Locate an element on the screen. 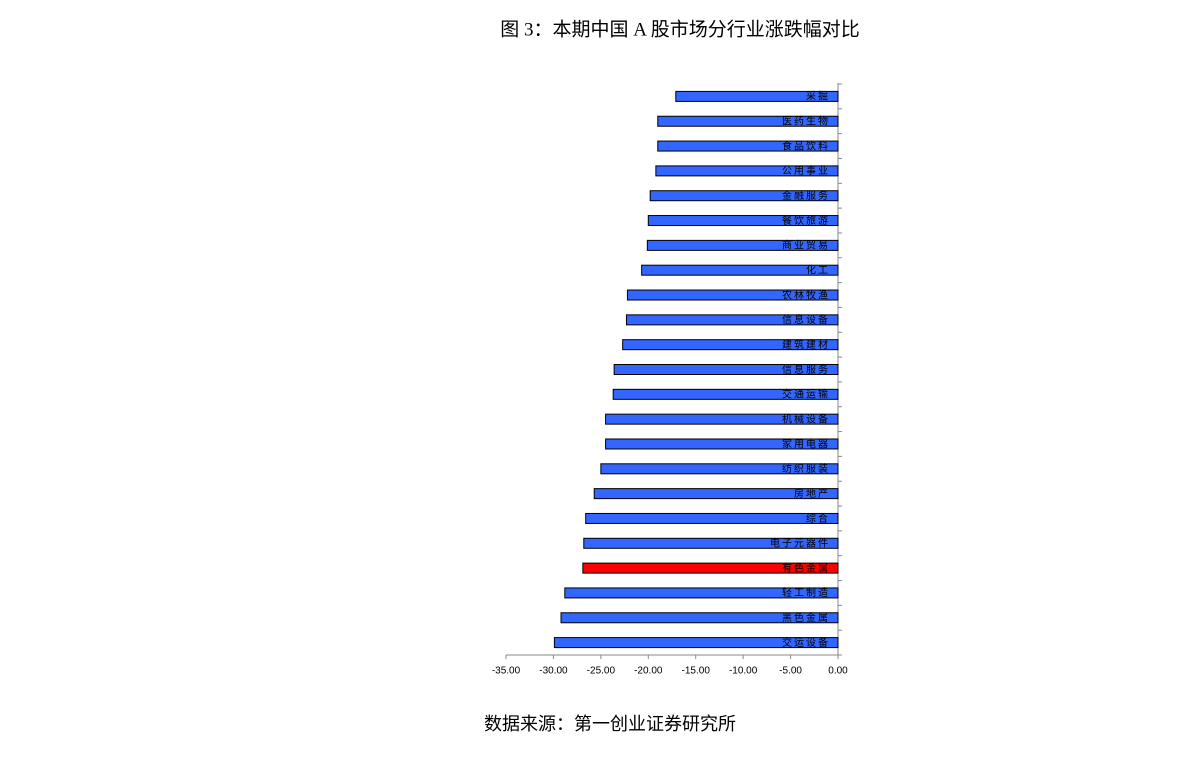 The width and height of the screenshot is (1191, 757). x-tick-label: -15.00 is located at coordinates (696, 671).